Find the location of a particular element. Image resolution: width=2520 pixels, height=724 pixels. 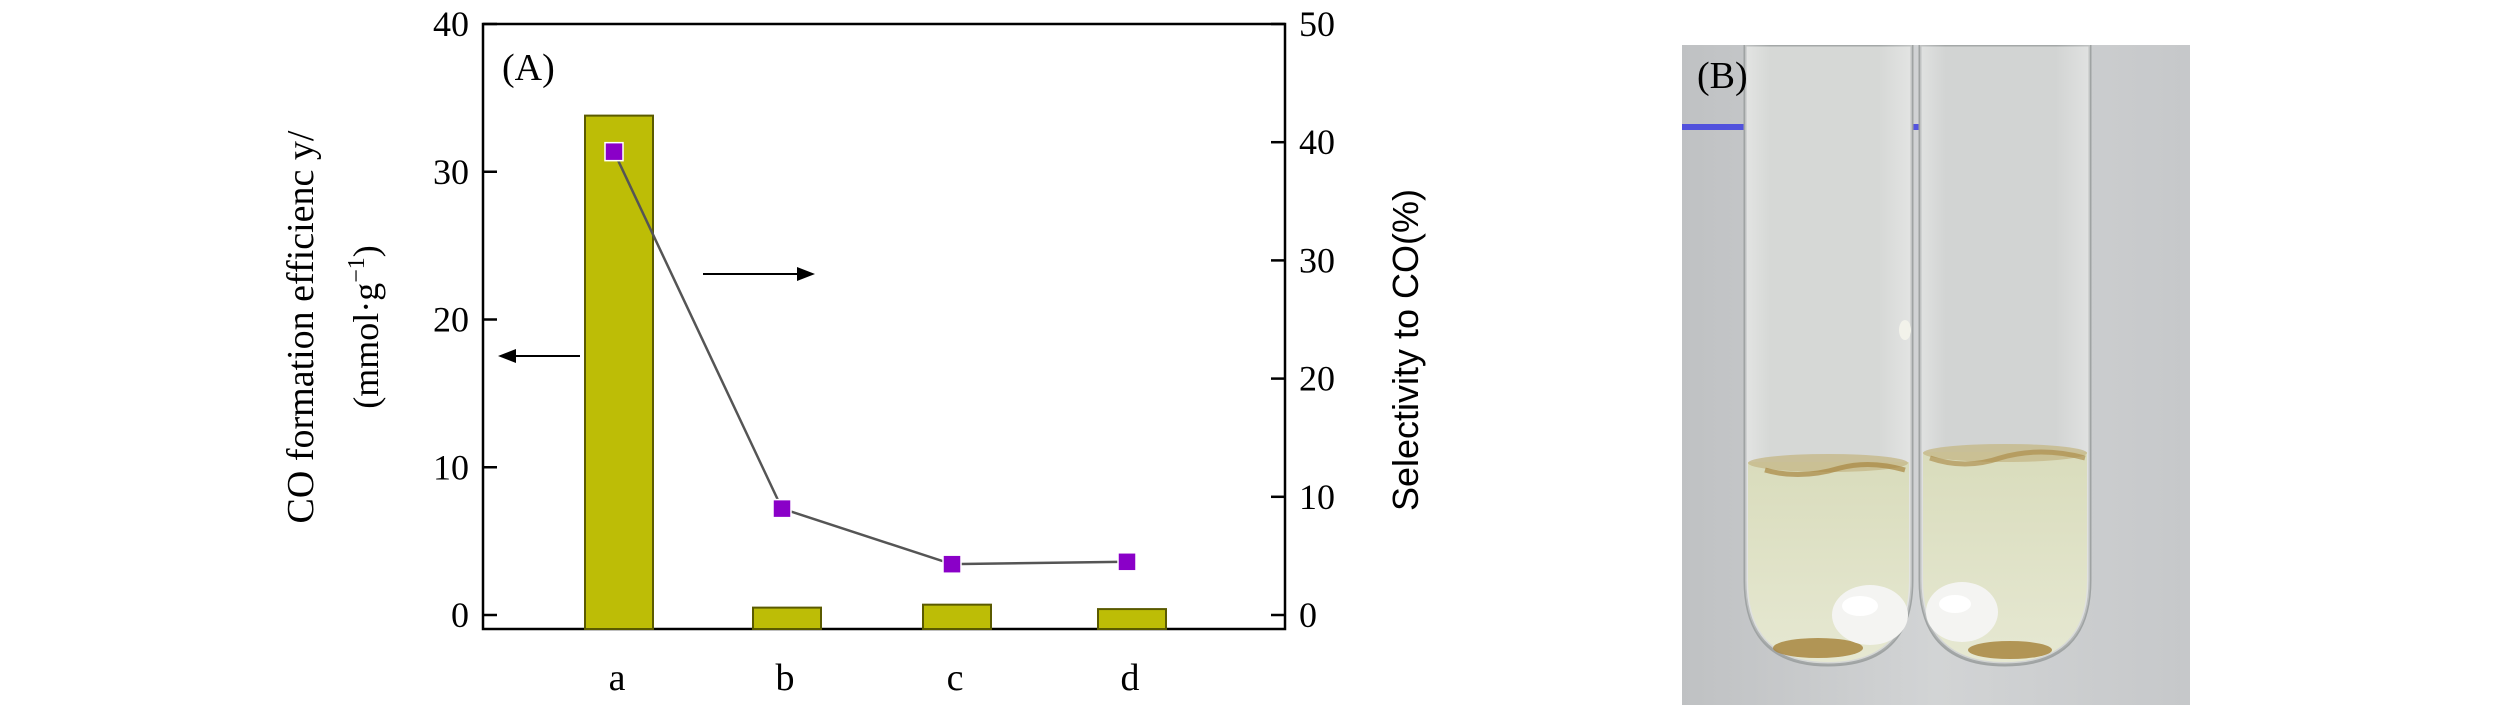

bar-a is located at coordinates (619, 372).